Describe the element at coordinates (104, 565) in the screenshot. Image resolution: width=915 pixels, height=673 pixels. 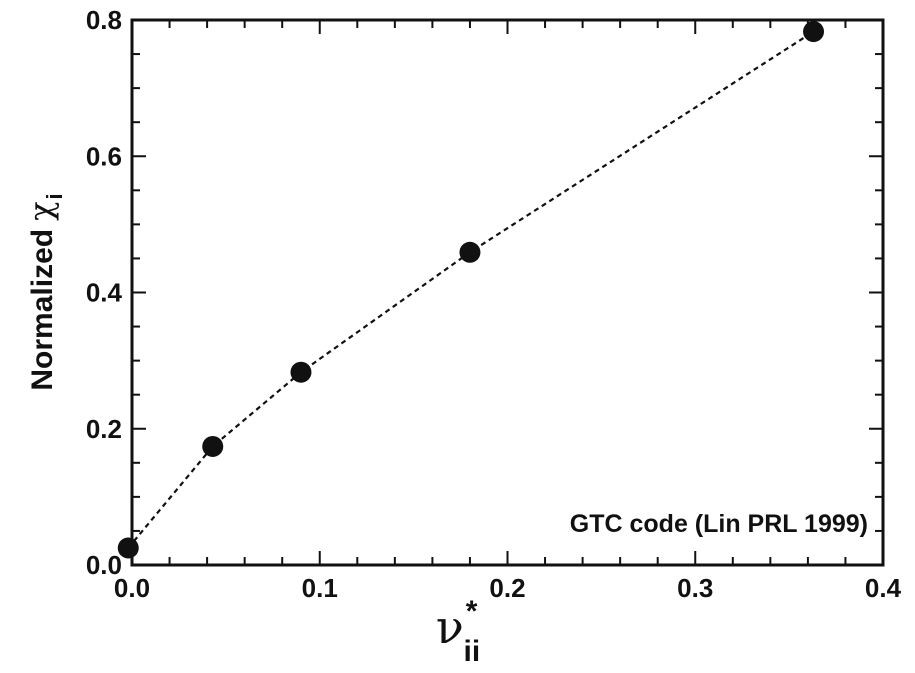
I see `y-tick-label: 0.0` at that location.